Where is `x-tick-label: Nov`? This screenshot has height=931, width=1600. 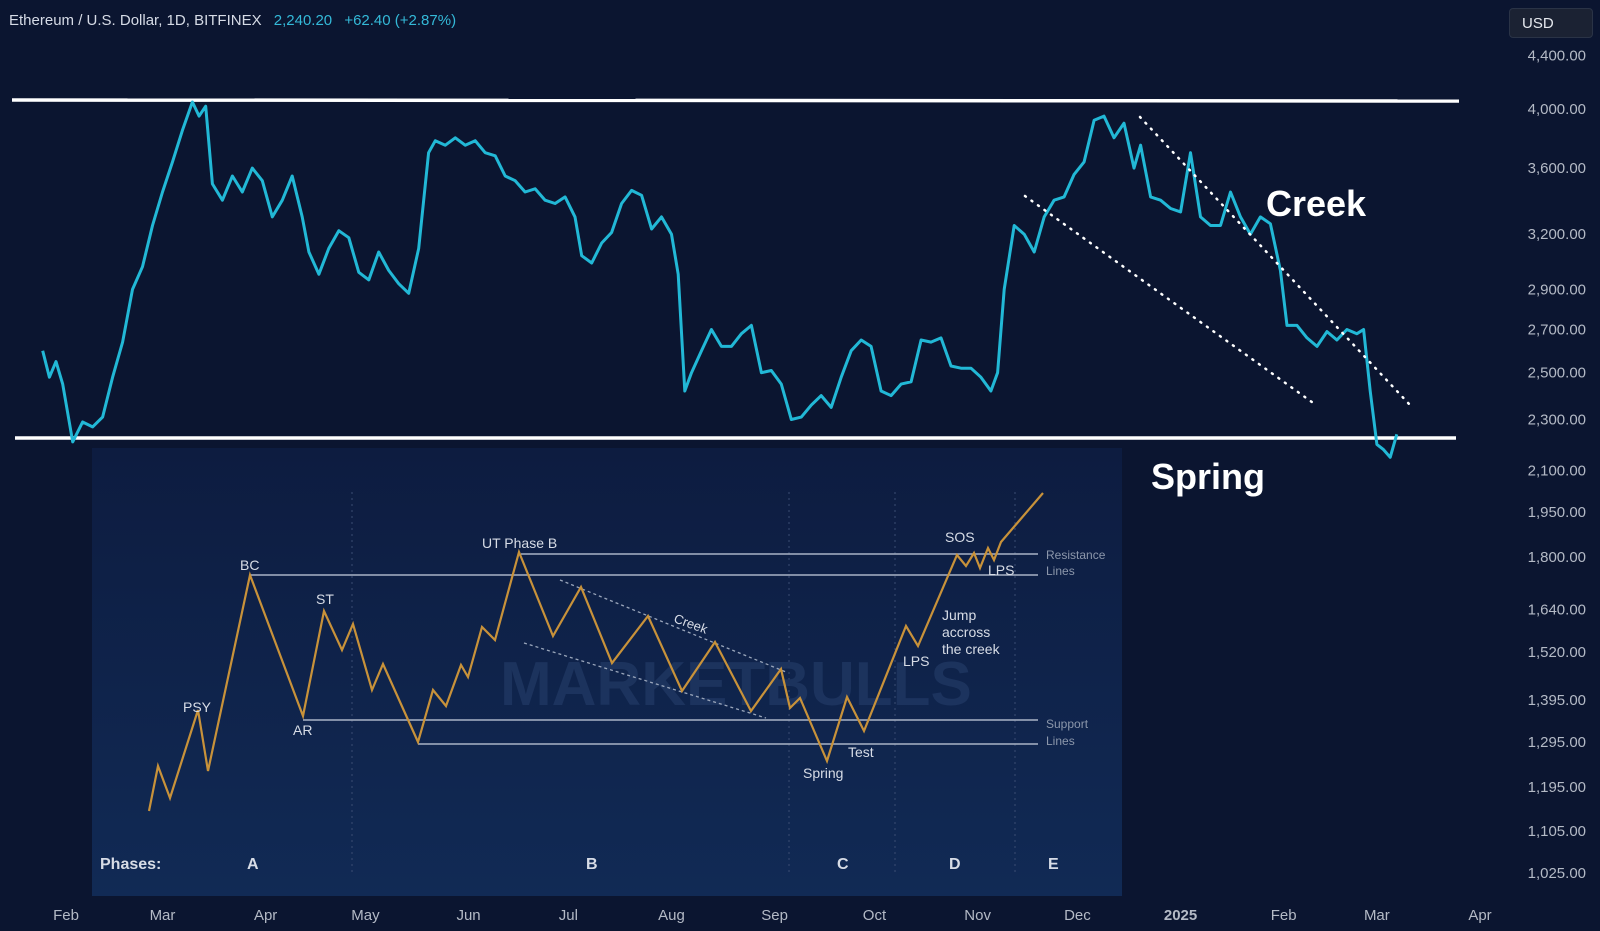
x-tick-label: Nov is located at coordinates (977, 915).